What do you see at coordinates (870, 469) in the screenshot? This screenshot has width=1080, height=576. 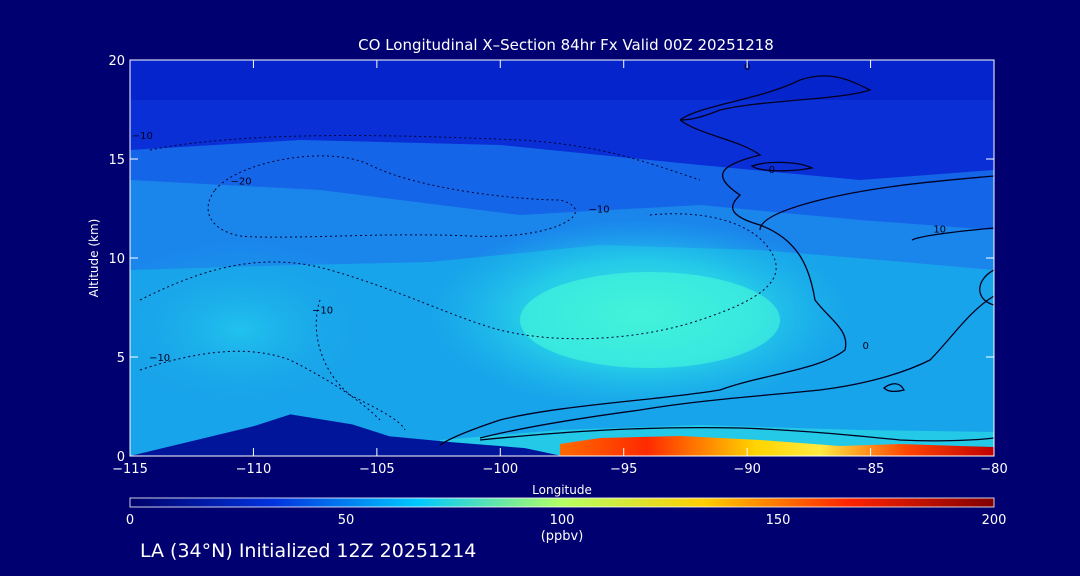 I see `x-tick-label: −85` at bounding box center [870, 469].